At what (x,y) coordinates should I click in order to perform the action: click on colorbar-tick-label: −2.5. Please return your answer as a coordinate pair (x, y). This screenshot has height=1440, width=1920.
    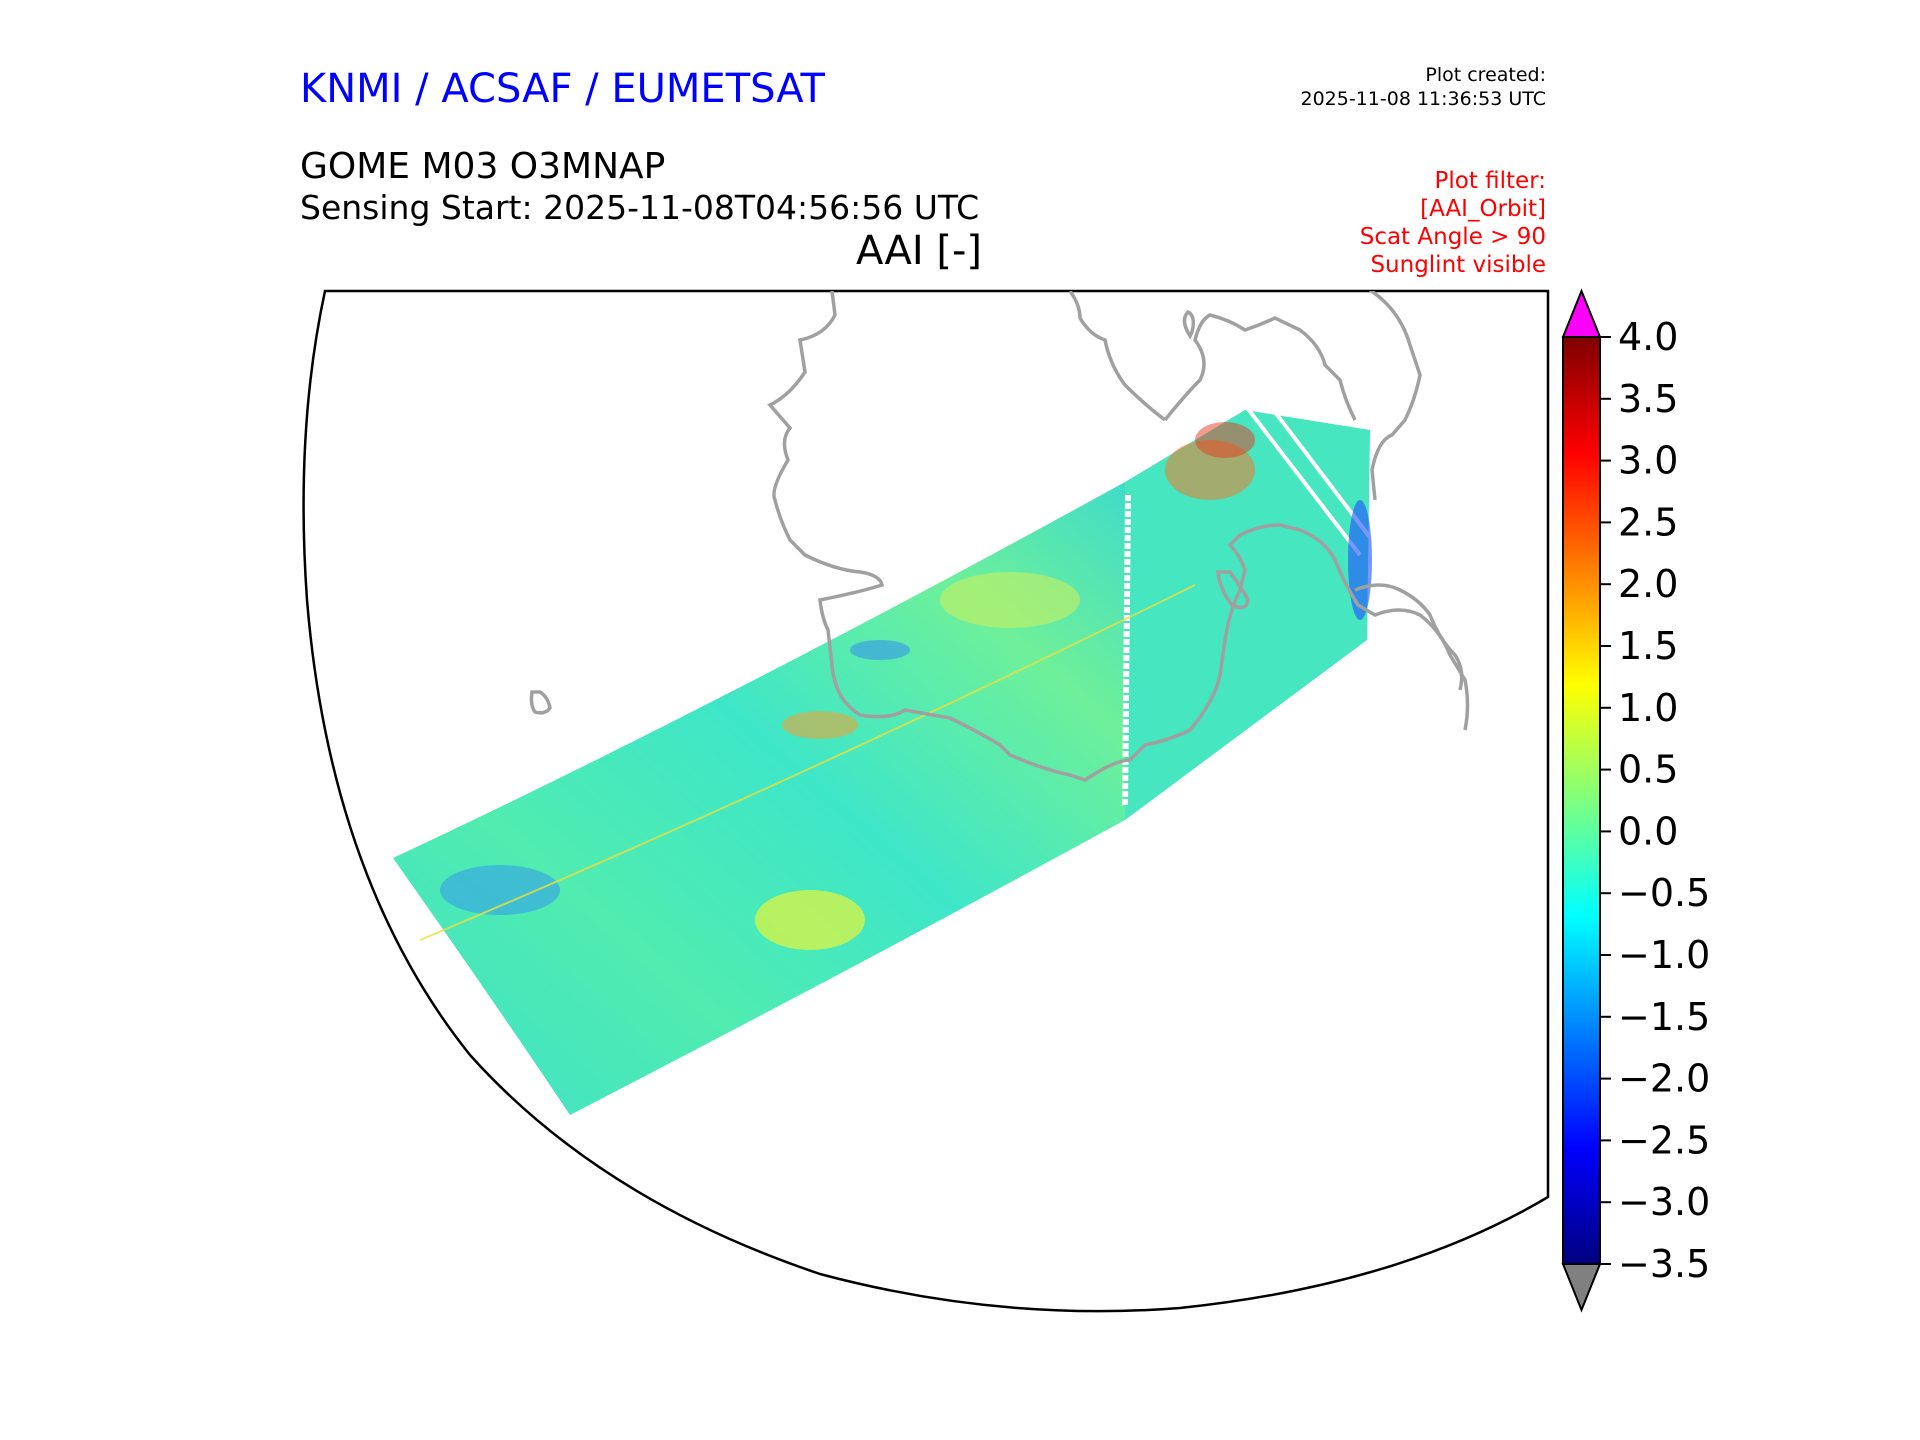
    Looking at the image, I should click on (1664, 1140).